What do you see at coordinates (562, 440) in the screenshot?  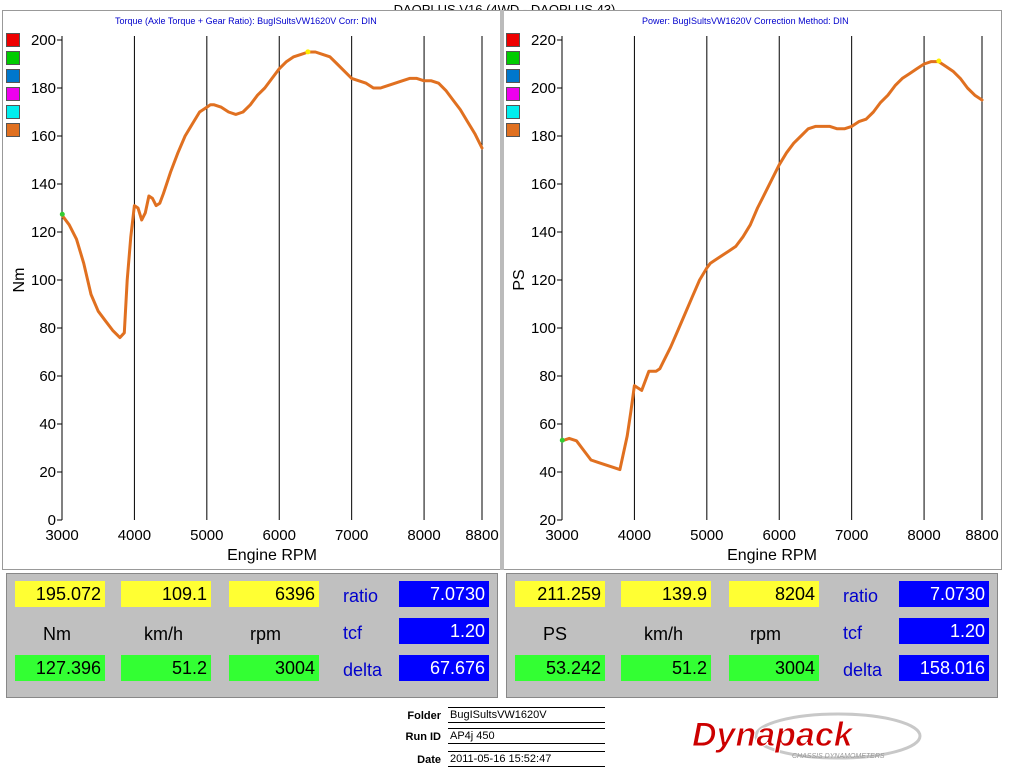 I see `power-marker-point` at bounding box center [562, 440].